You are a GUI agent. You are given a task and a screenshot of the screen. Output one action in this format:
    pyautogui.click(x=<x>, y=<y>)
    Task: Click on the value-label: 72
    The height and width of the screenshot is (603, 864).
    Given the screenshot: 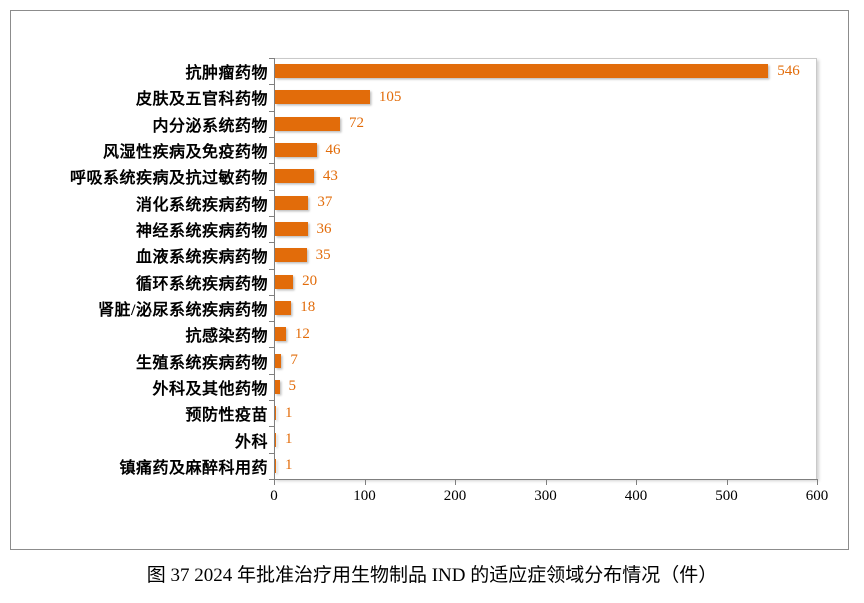 What is the action you would take?
    pyautogui.click(x=357, y=123)
    